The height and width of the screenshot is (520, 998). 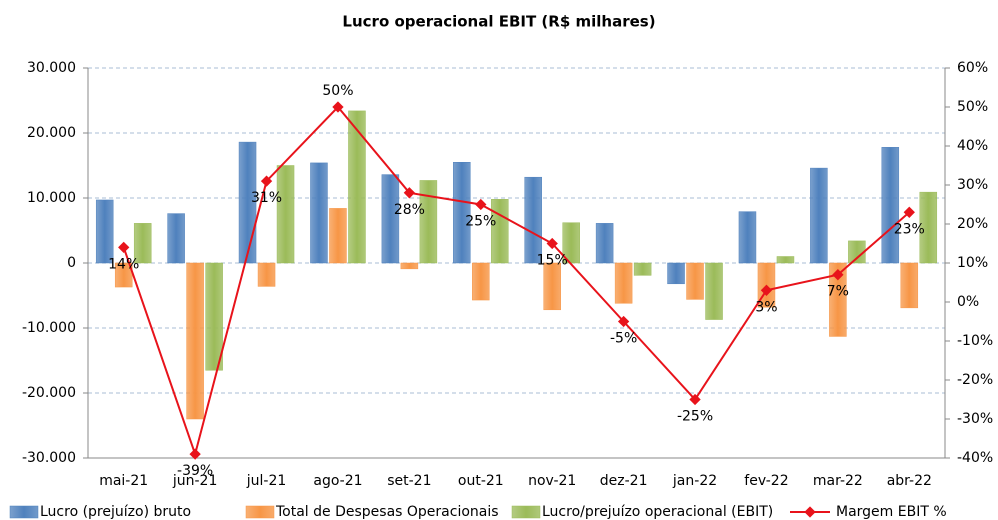 I want to click on x-tick-label: jul-21, so click(x=266, y=481).